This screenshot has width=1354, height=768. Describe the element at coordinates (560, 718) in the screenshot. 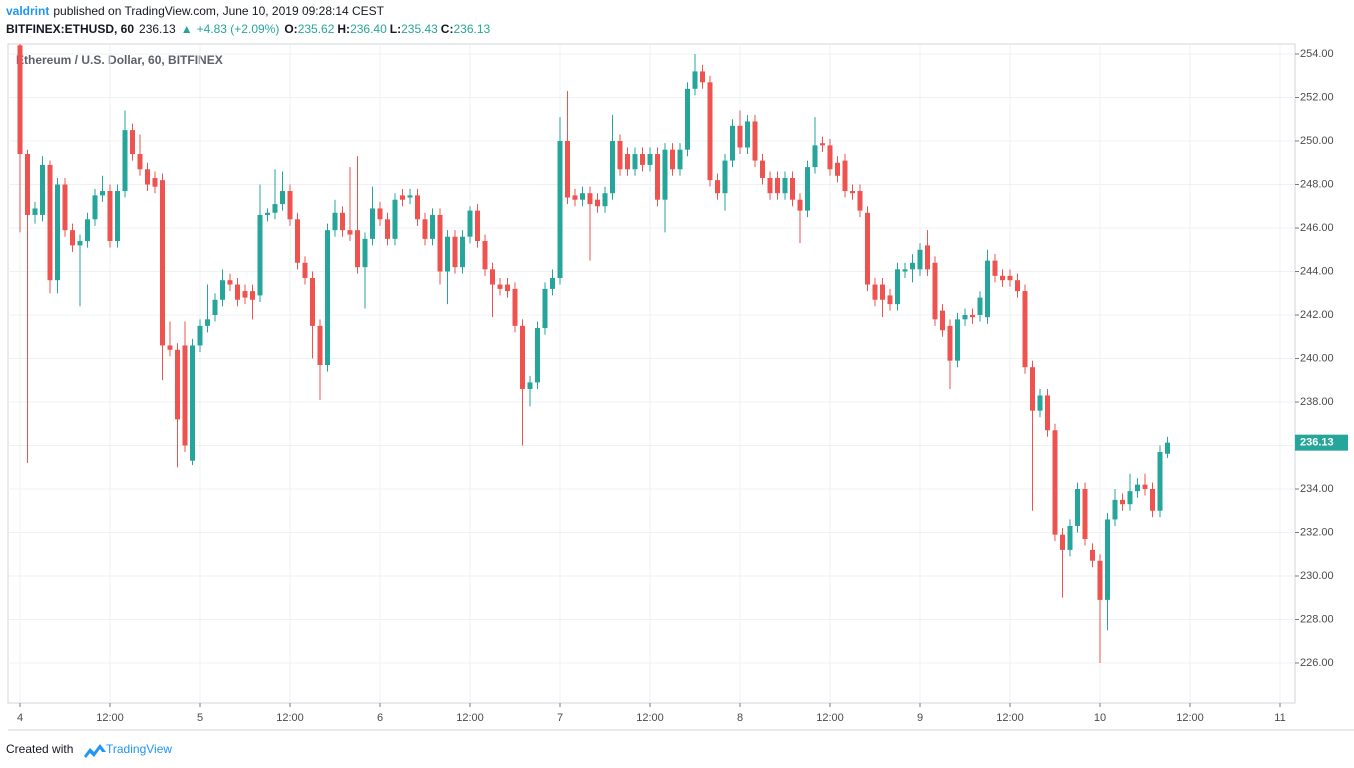

I see `x-tick-label: 7` at that location.